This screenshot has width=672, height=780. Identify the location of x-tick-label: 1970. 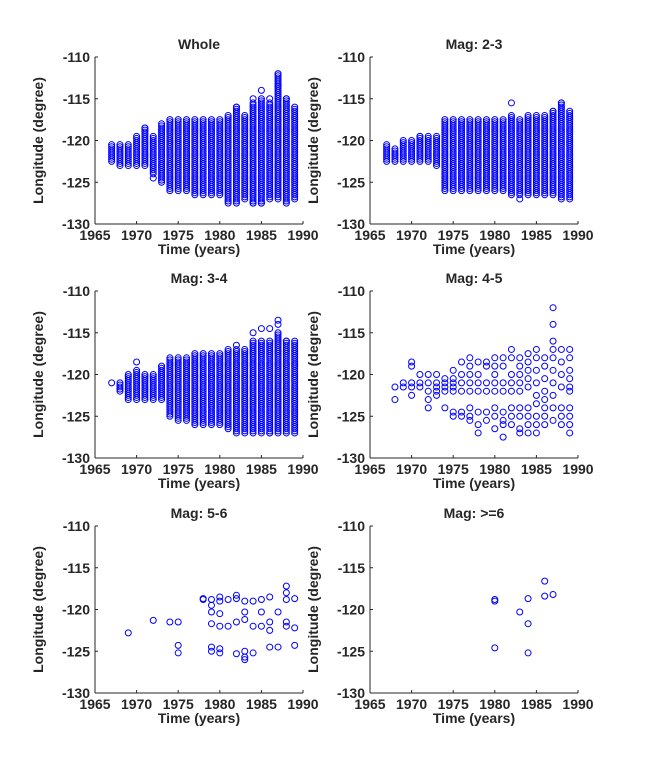
(411, 235).